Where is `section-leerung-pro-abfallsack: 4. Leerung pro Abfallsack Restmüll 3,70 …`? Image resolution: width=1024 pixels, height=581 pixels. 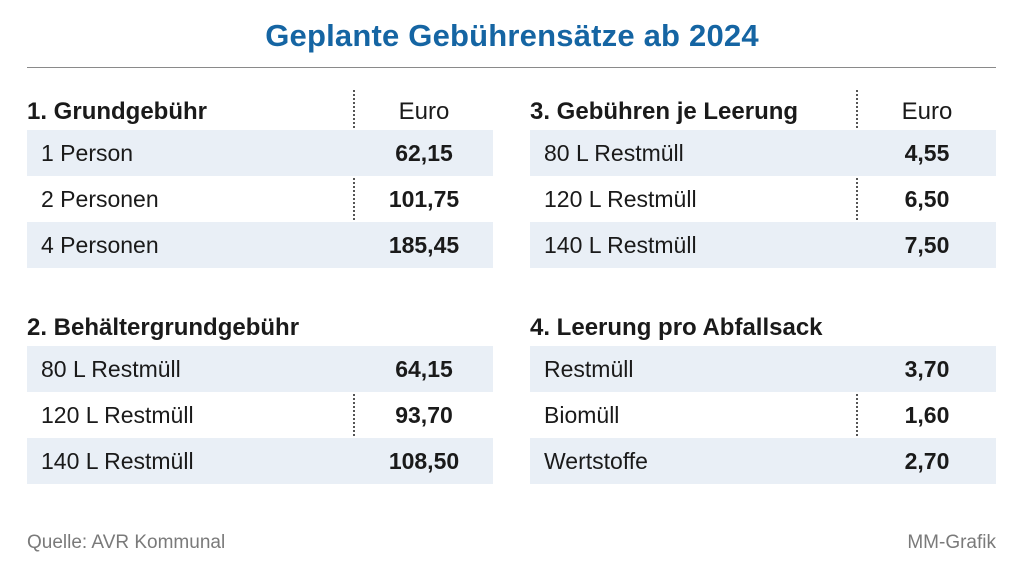
section-leerung-pro-abfallsack: 4. Leerung pro Abfallsack Restmüll 3,70 … is located at coordinates (763, 395).